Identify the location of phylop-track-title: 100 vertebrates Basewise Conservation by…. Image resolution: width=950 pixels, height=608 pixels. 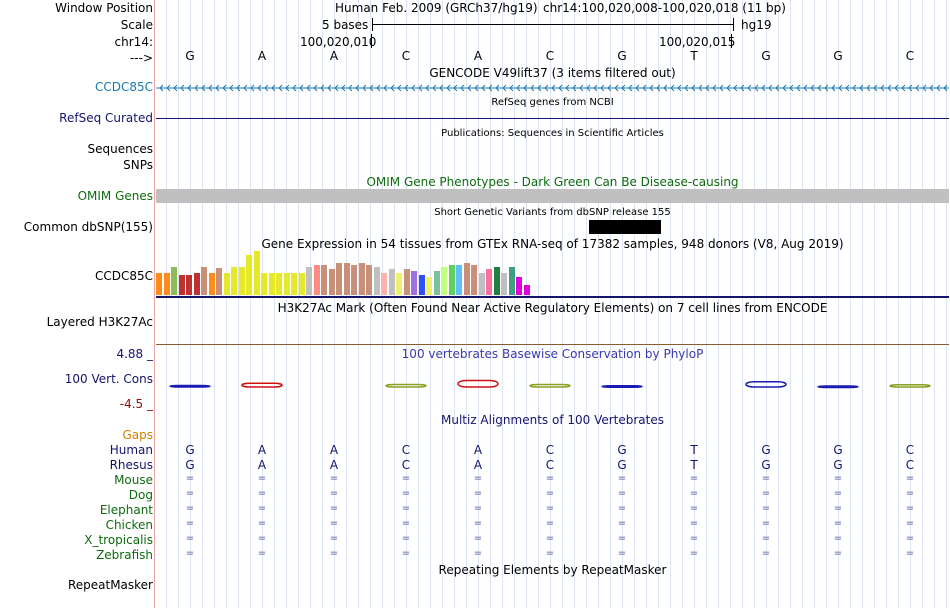
(552, 354).